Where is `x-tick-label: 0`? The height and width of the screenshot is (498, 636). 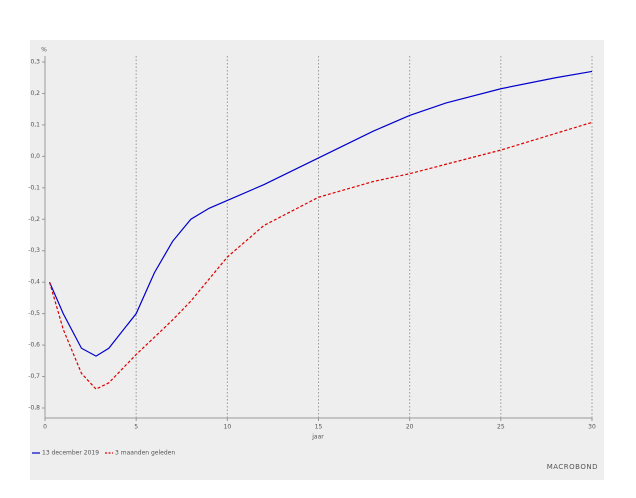
x-tick-label: 0 is located at coordinates (45, 427).